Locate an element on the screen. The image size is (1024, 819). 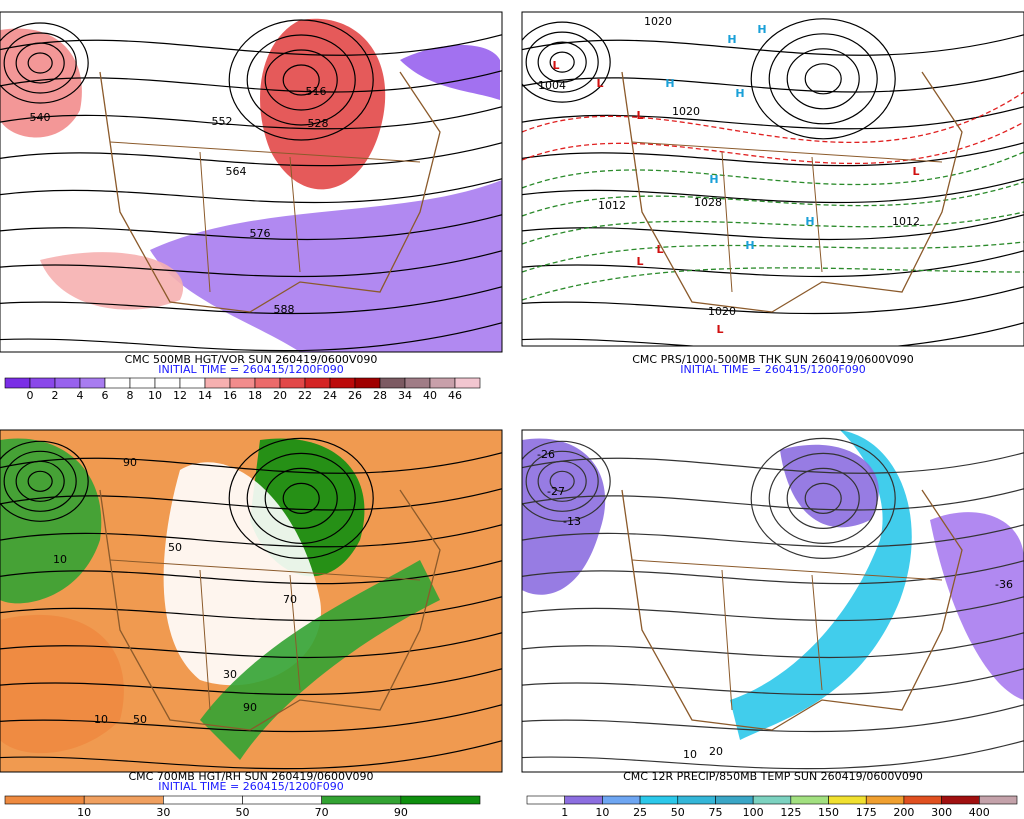
colorbar-label: 22 is located at coordinates (305, 395).